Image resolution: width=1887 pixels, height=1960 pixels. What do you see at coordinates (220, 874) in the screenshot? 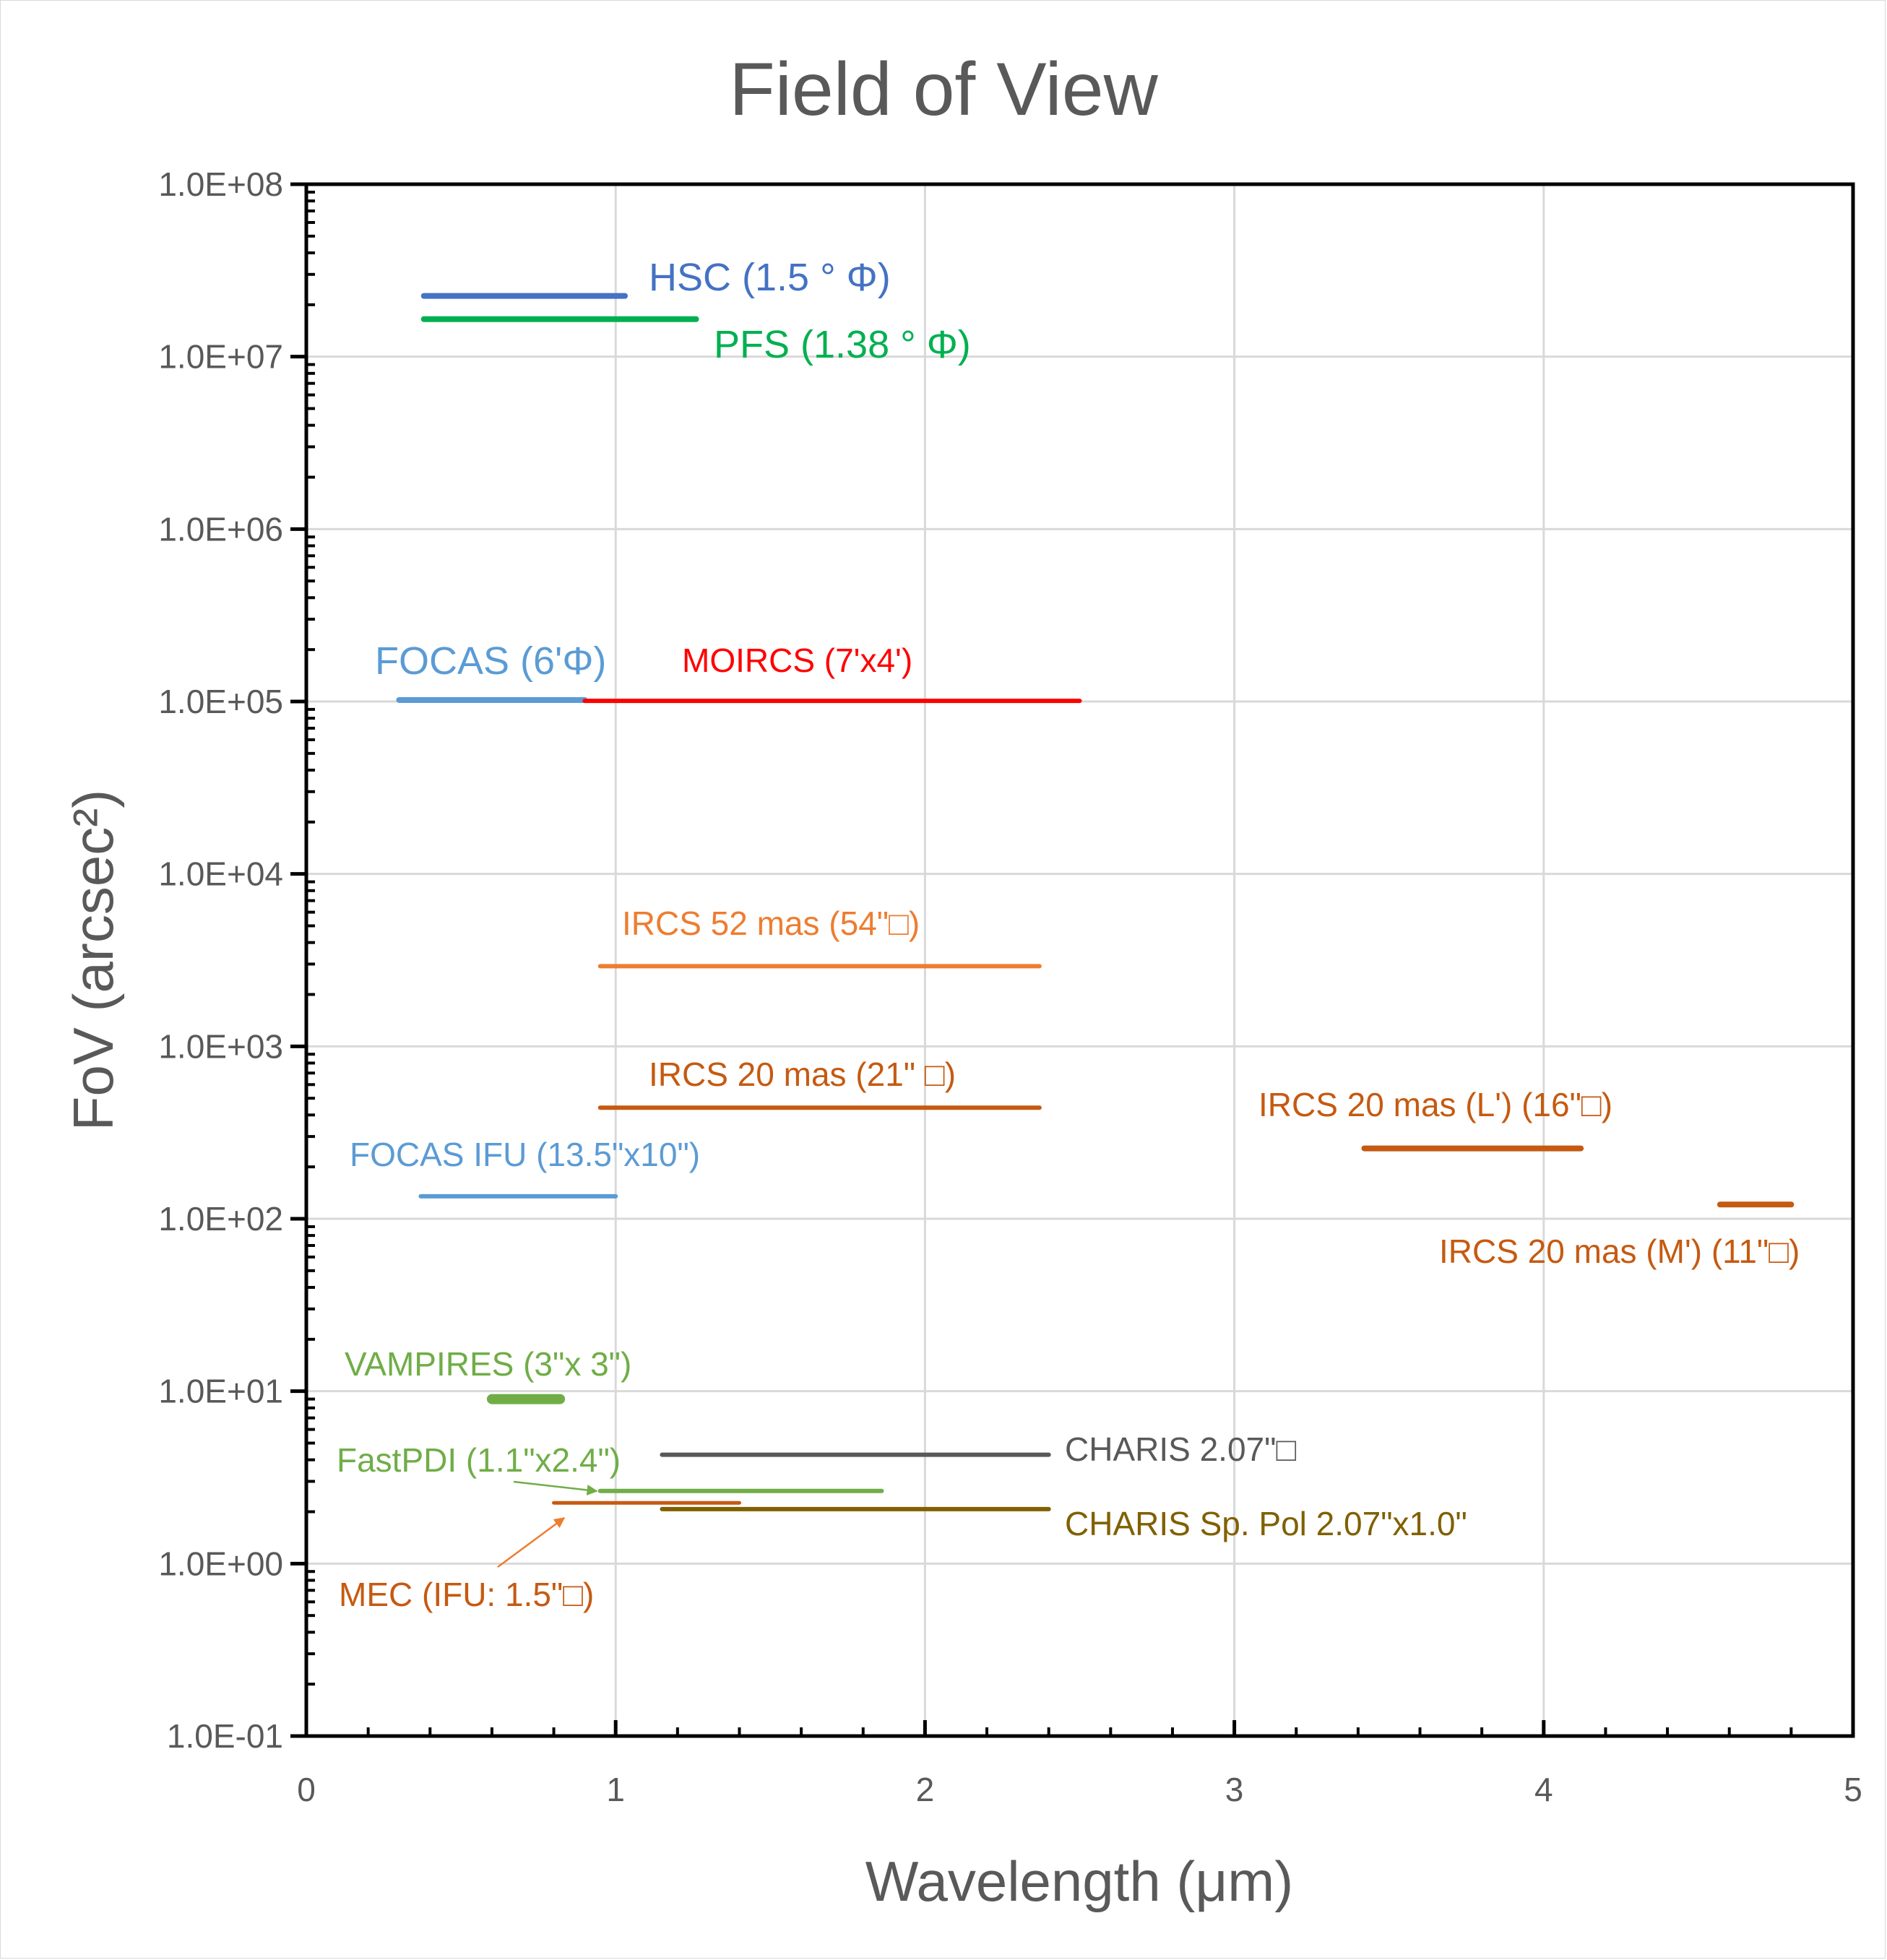
I see `y-tick-label: 1.0E+04` at bounding box center [220, 874].